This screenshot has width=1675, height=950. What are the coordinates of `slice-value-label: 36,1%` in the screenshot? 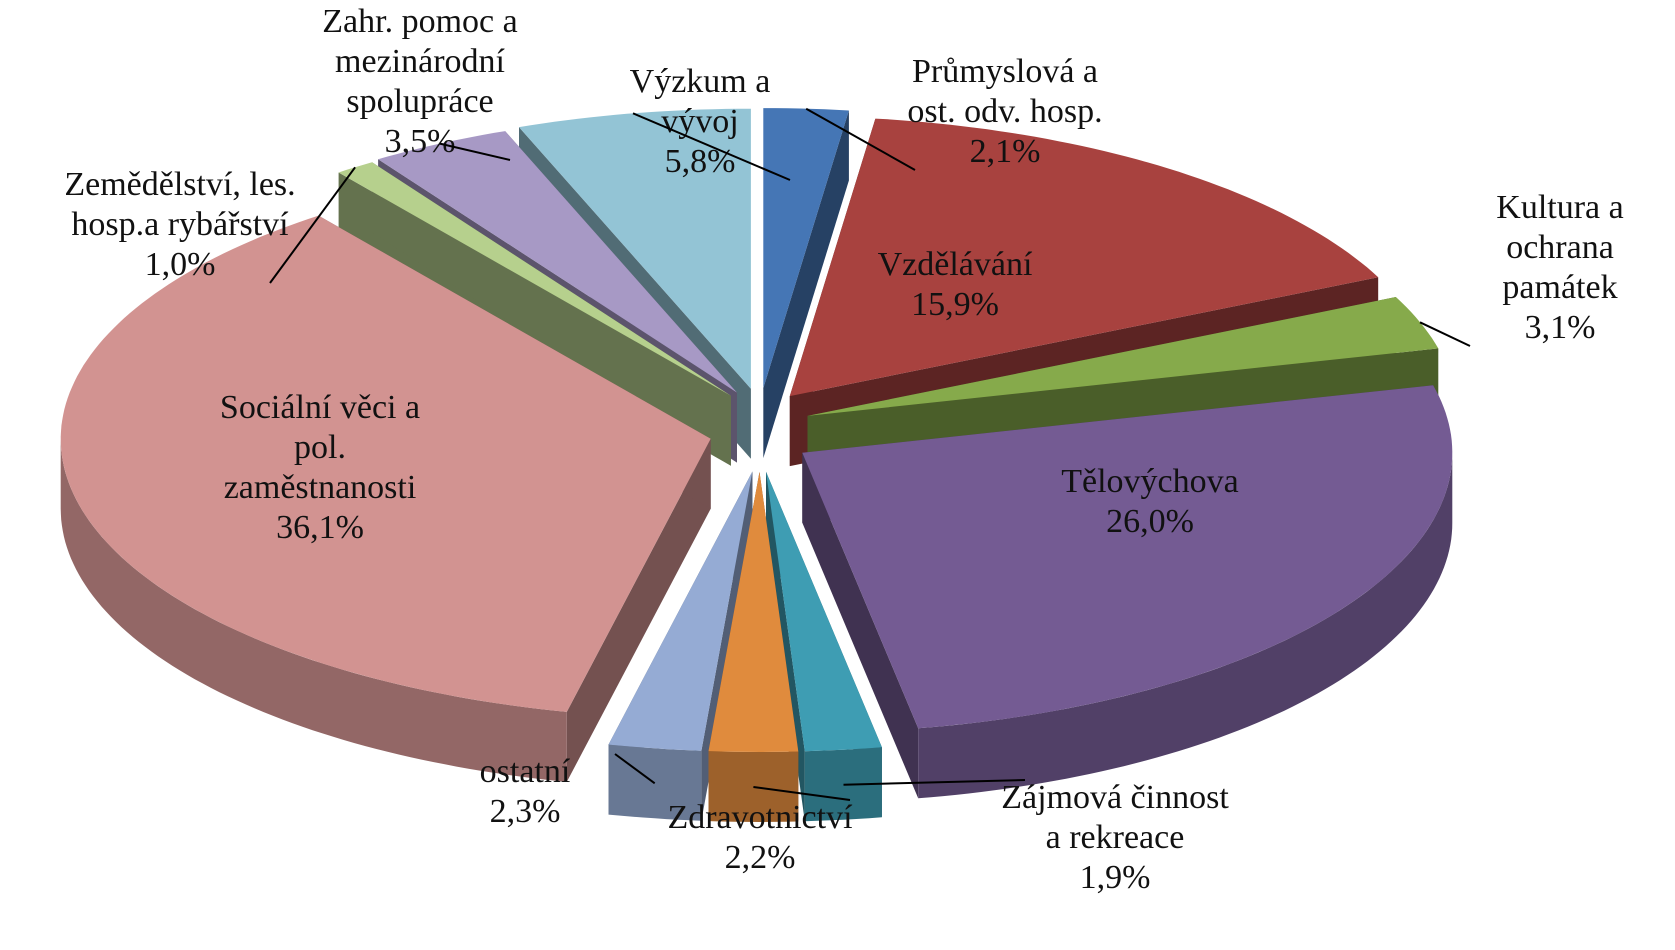 It's located at (320, 527).